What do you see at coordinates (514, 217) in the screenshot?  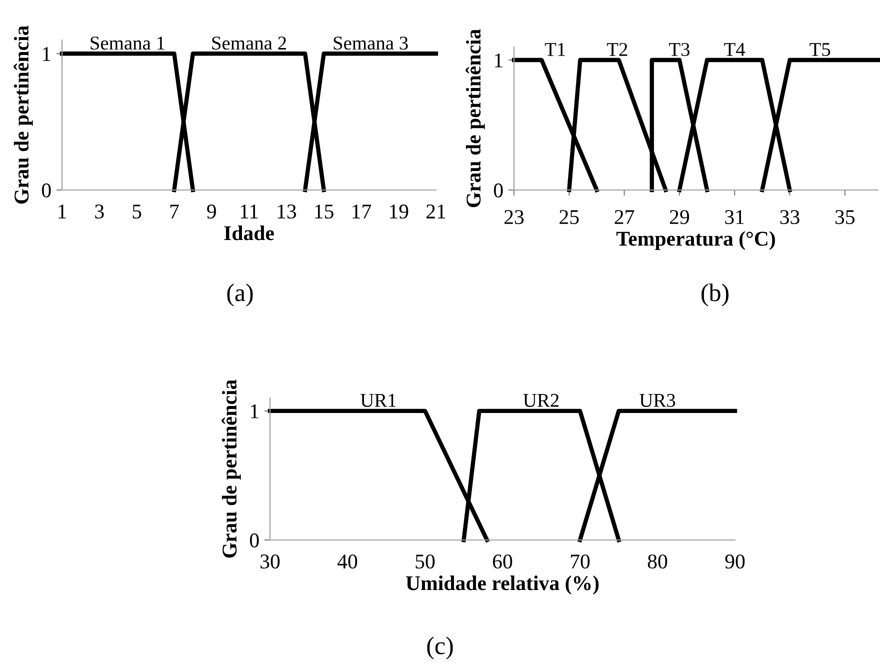 I see `x-tick-label: 23` at bounding box center [514, 217].